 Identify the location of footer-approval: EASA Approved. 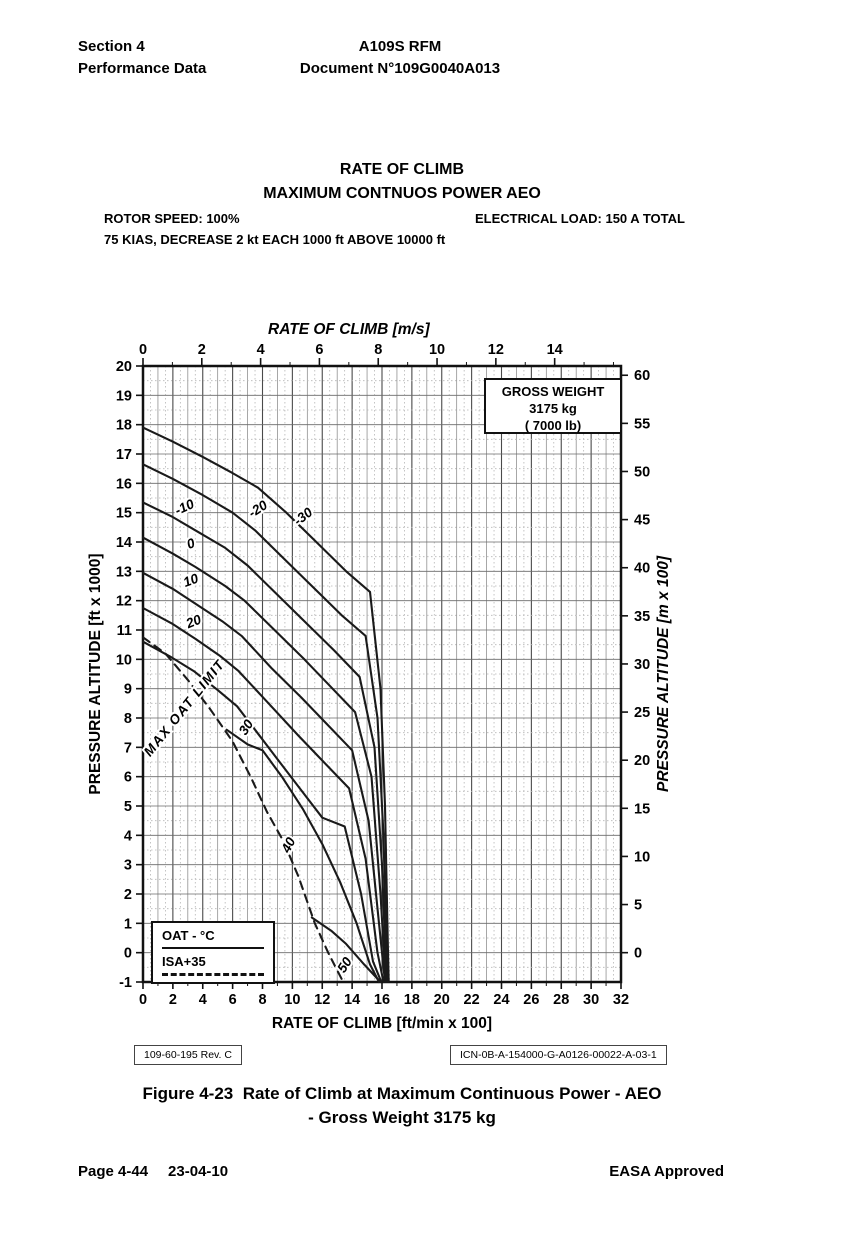
(666, 1171).